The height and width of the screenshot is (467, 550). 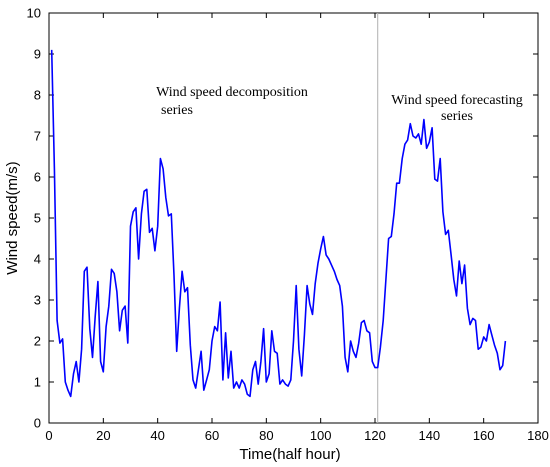 I want to click on x-tick-label: 160, so click(x=484, y=435).